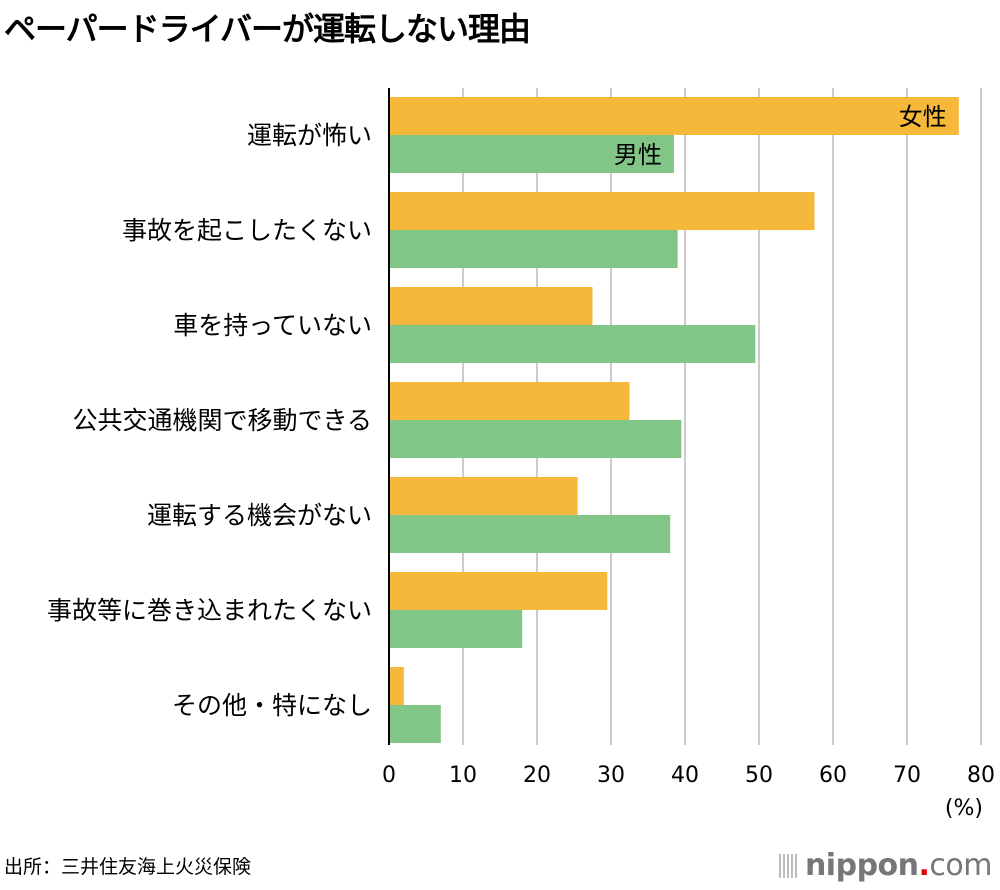 Image resolution: width=1000 pixels, height=890 pixels. What do you see at coordinates (537, 775) in the screenshot?
I see `x-tick-label: 20` at bounding box center [537, 775].